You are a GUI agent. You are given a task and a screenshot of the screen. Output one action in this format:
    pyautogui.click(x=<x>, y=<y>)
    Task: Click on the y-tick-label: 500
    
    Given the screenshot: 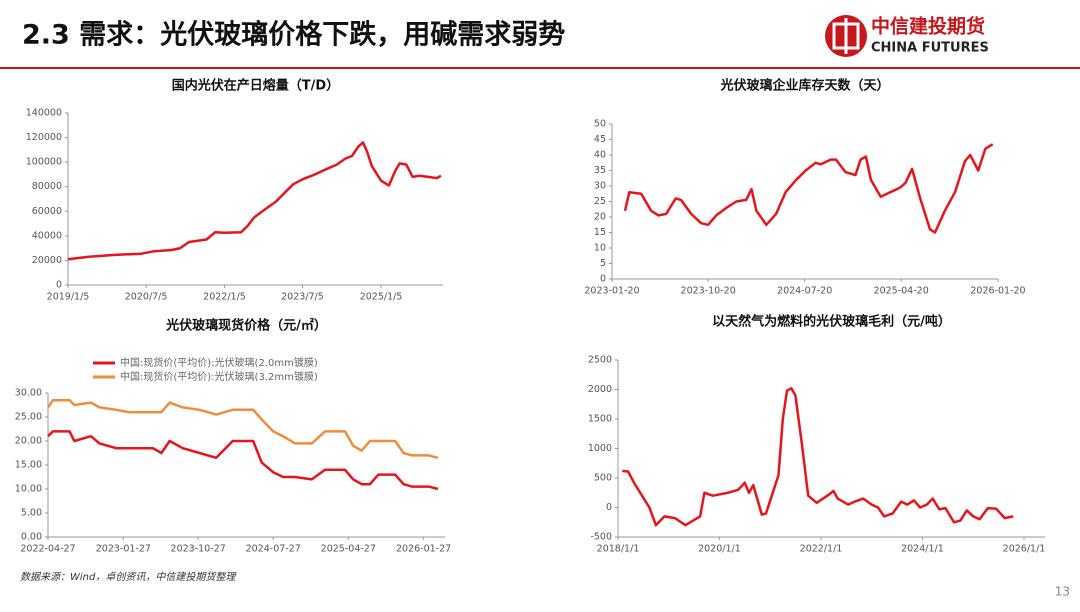 What is the action you would take?
    pyautogui.click(x=603, y=478)
    